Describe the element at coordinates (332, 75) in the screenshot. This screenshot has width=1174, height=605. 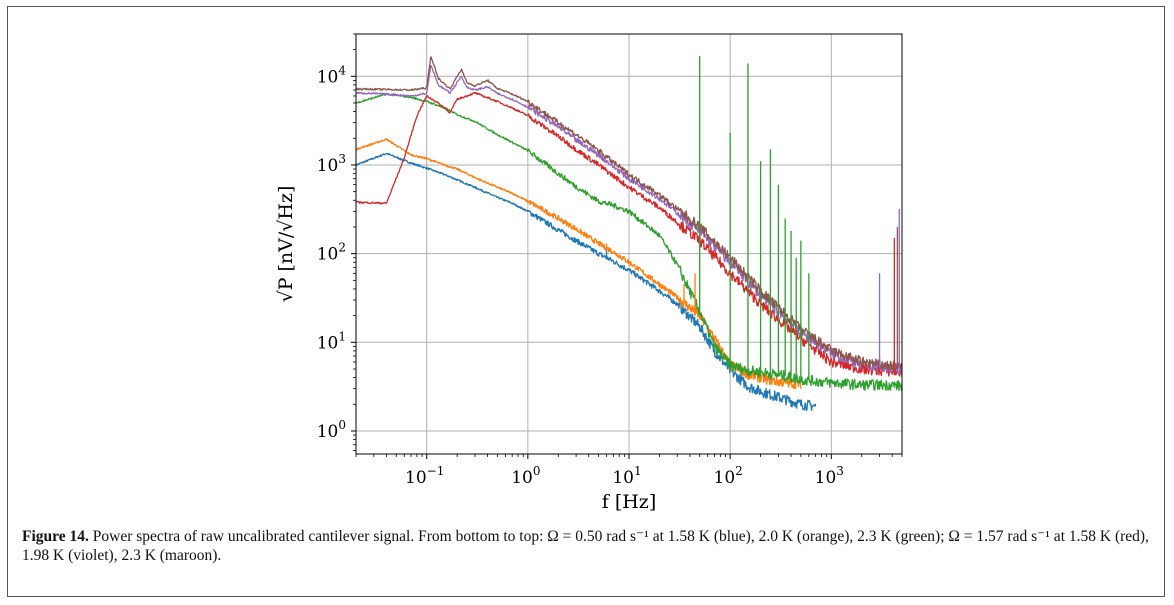
I see `y-tick-label: 10⁴` at that location.